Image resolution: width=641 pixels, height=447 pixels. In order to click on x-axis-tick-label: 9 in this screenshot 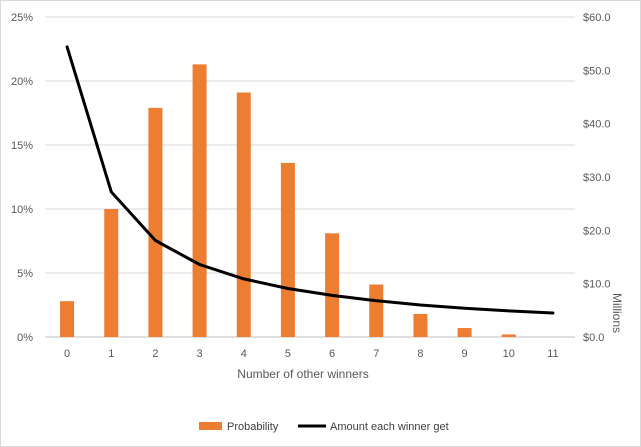, I will do `click(465, 354)`.